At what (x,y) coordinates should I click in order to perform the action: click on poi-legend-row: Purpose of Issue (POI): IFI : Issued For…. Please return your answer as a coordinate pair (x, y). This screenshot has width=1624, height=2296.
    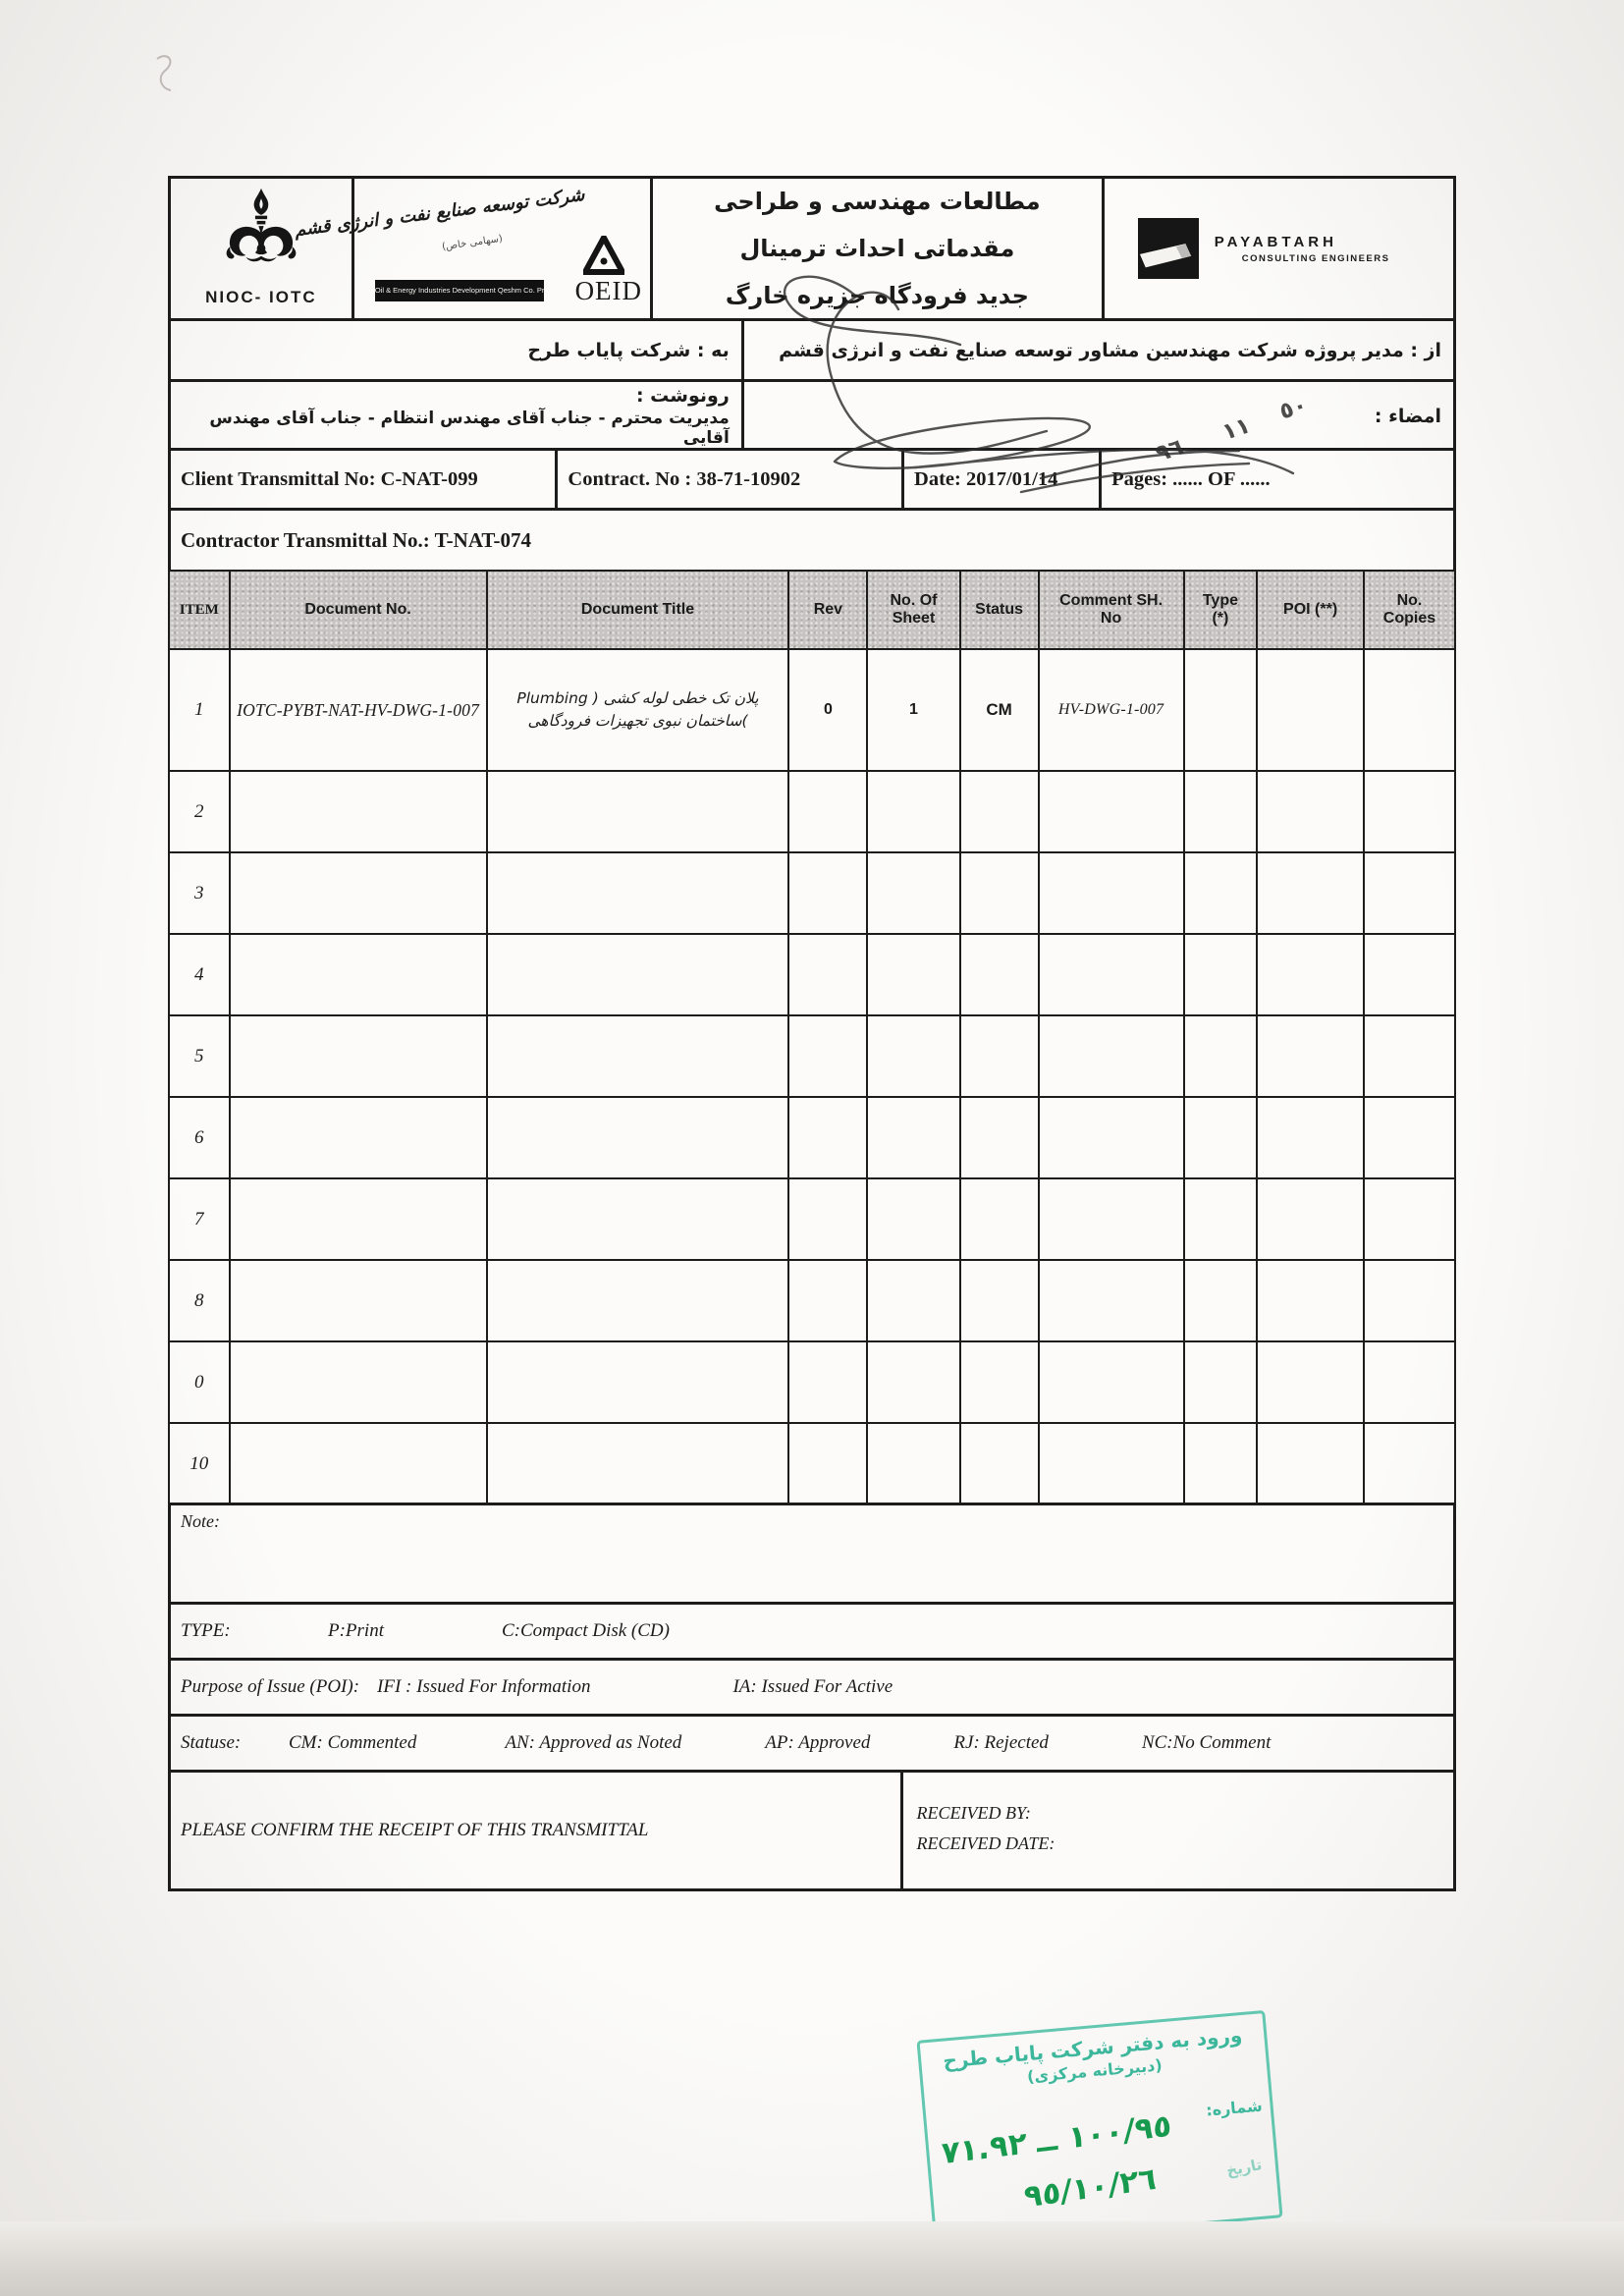
    Looking at the image, I should click on (812, 1687).